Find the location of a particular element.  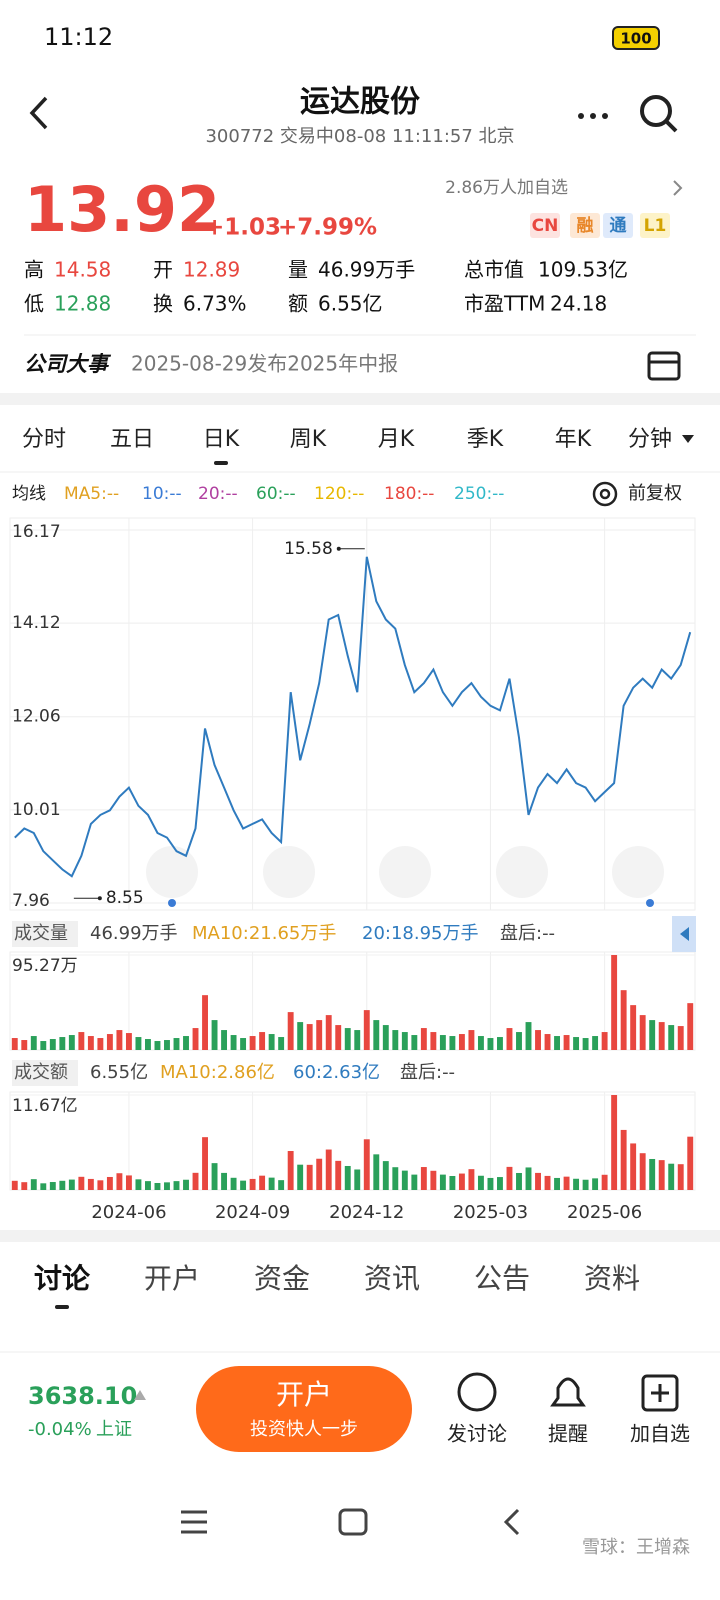

stock-subtitle: 300772 交易中08-08 11:11:57 北京 is located at coordinates (359, 136).